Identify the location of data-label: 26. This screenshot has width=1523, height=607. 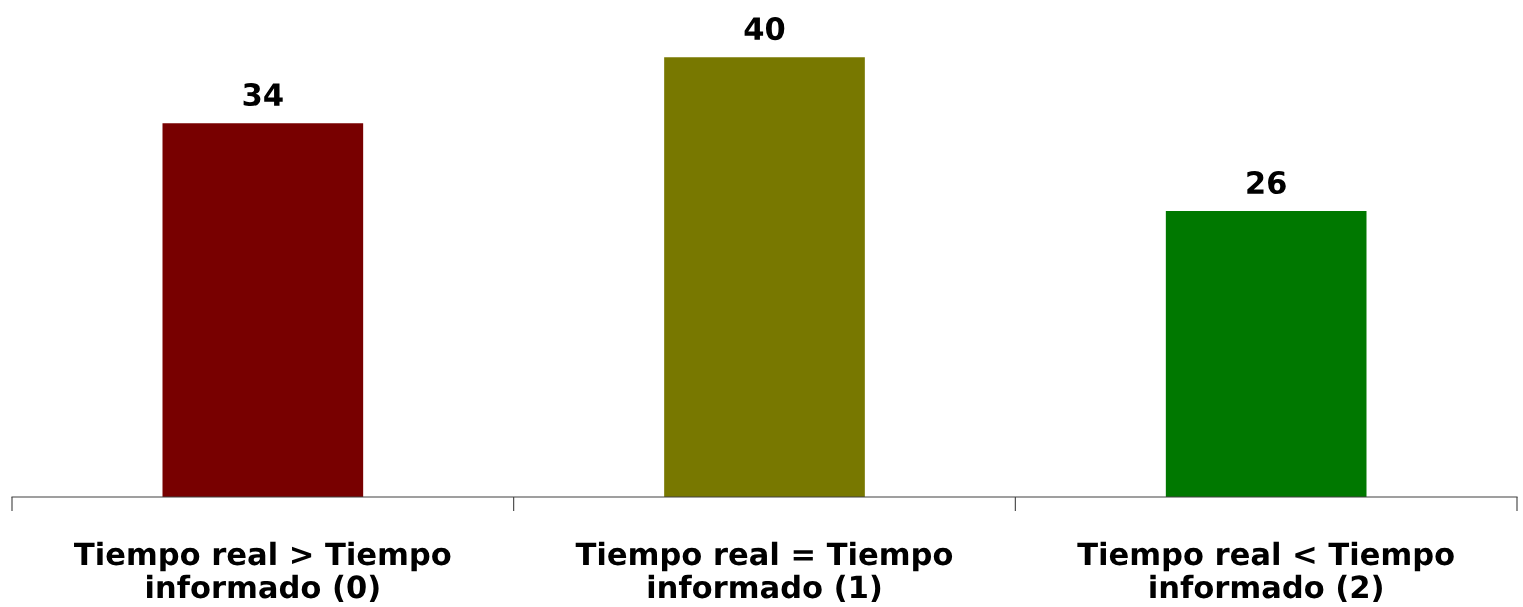
(1266, 182).